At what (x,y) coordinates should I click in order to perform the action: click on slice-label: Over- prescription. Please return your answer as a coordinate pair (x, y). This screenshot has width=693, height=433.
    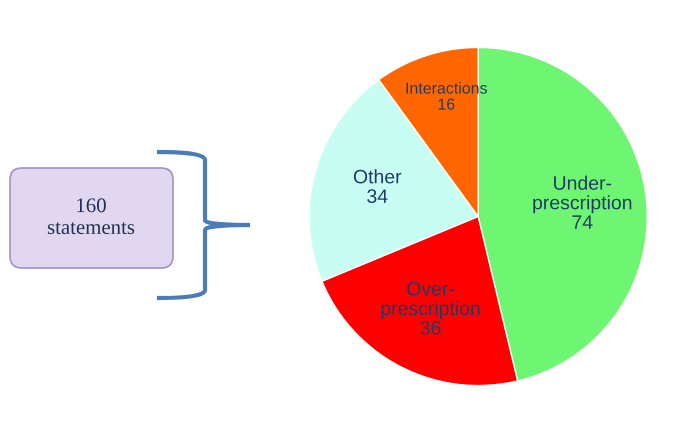
    Looking at the image, I should click on (431, 300).